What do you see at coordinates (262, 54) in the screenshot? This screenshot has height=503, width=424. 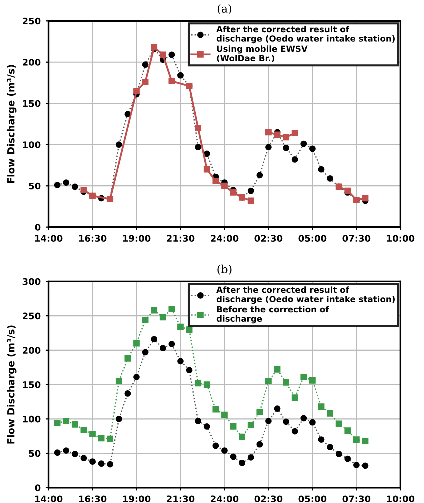 I see `legend-label: Using mobile EWSV (WolDae Br.)` at bounding box center [262, 54].